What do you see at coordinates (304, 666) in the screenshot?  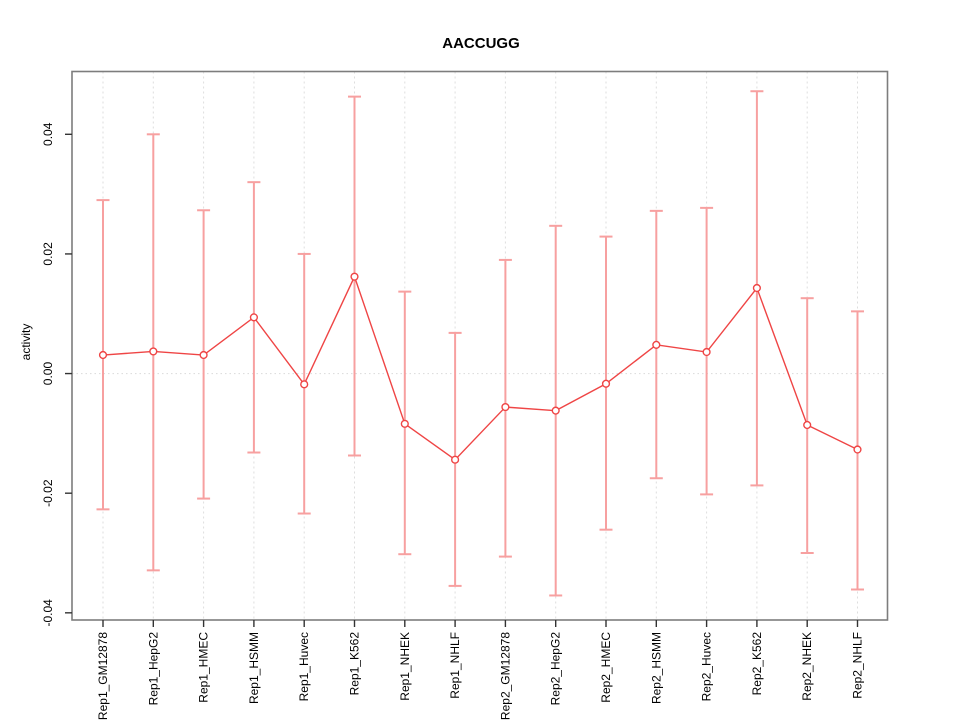 I see `x-tick-label: Rep1_Huvec` at bounding box center [304, 666].